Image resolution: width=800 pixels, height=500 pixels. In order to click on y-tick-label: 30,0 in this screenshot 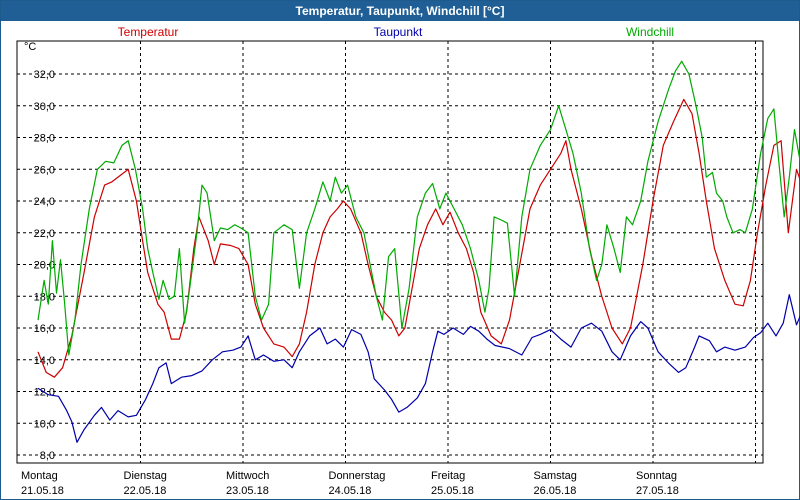, I will do `click(44, 107)`.